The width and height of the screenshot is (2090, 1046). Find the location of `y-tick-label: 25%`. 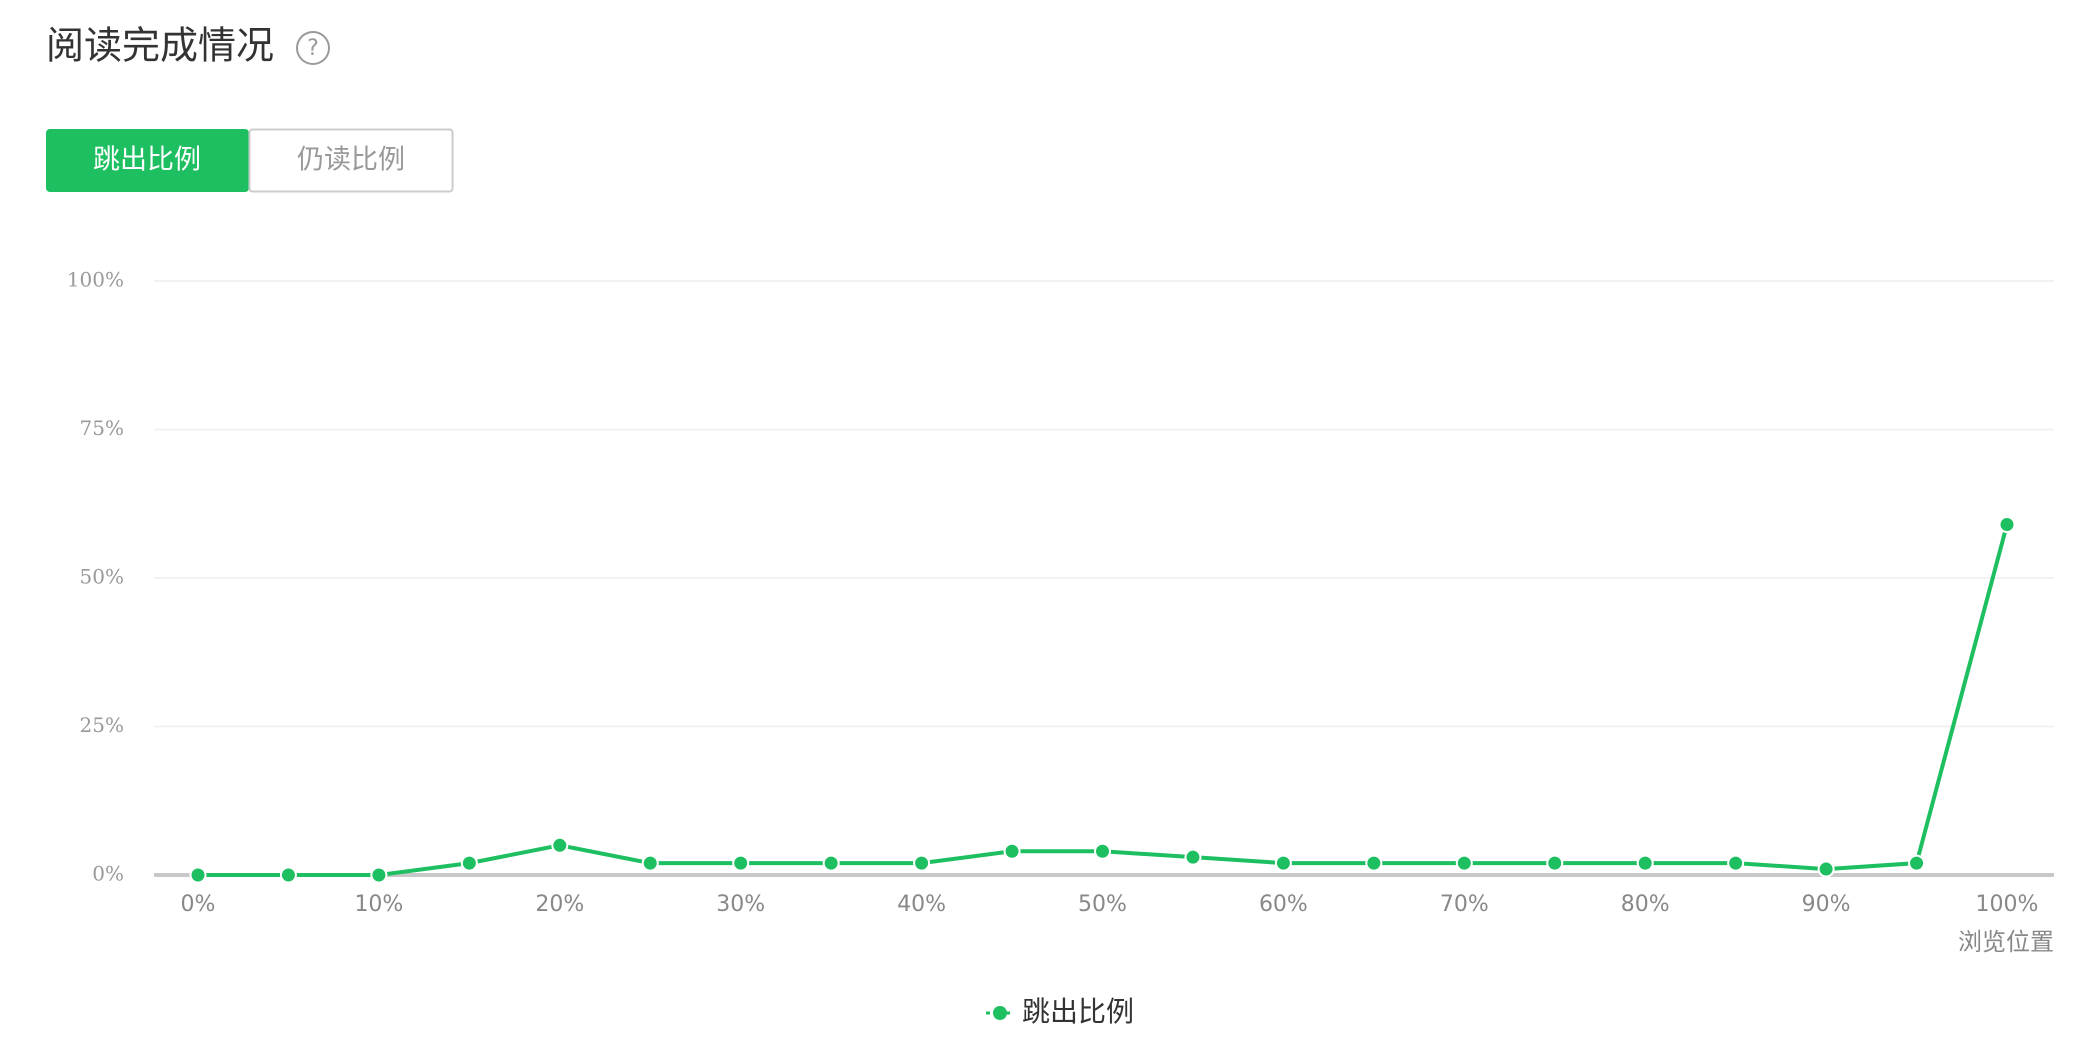

y-tick-label: 25% is located at coordinates (102, 725).